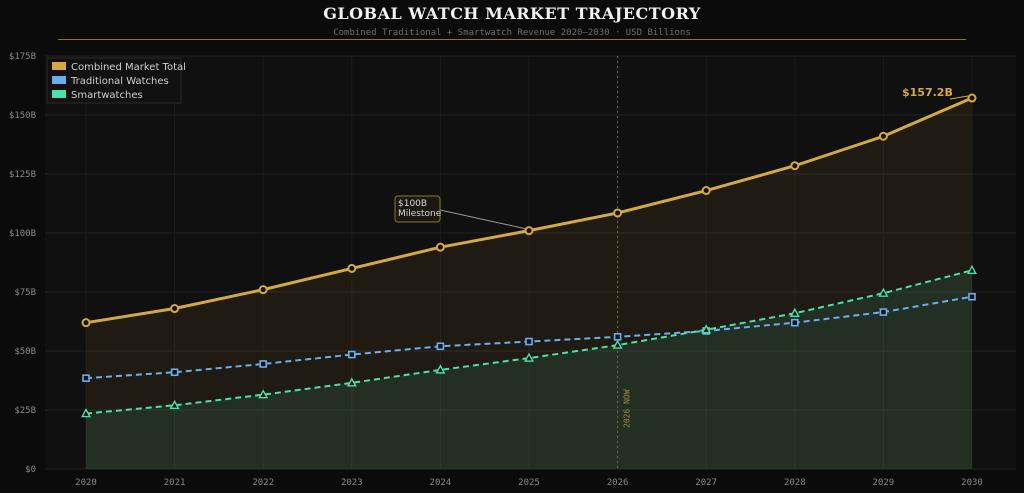 The image size is (1024, 493). What do you see at coordinates (30, 470) in the screenshot?
I see `y-tick-label: $0` at bounding box center [30, 470].